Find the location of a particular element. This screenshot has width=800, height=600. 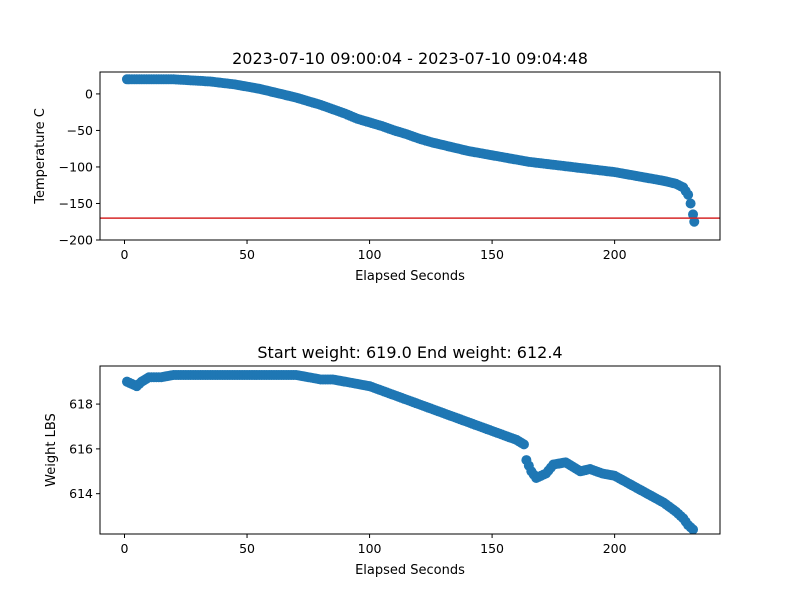

weight-x-tick-label: 200 is located at coordinates (615, 548).